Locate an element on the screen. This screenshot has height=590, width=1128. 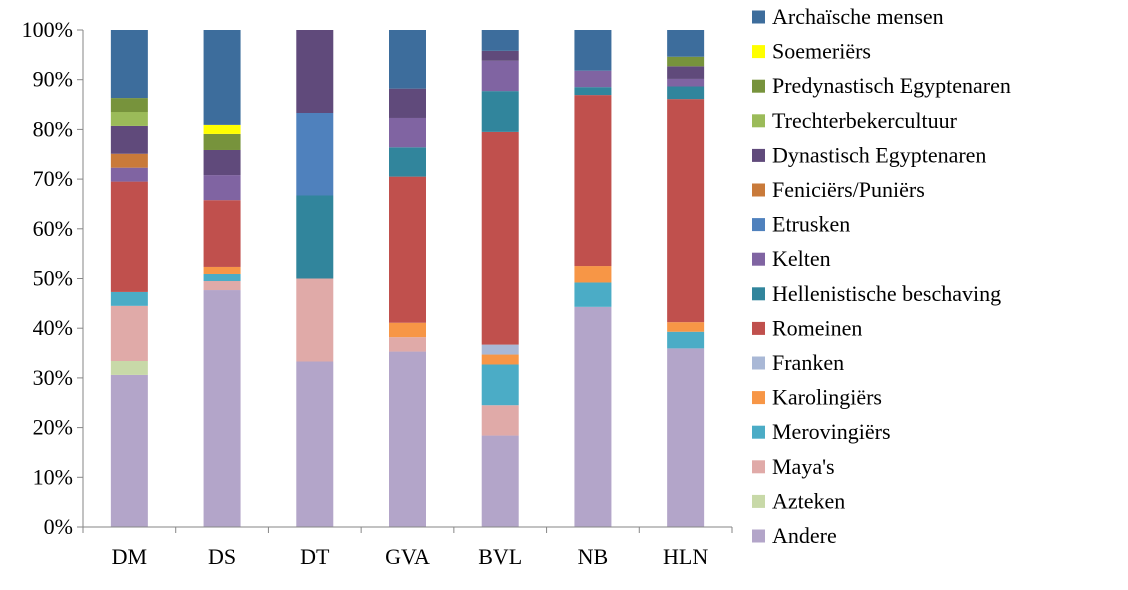
legend-label: Merovingiërs is located at coordinates (831, 431).